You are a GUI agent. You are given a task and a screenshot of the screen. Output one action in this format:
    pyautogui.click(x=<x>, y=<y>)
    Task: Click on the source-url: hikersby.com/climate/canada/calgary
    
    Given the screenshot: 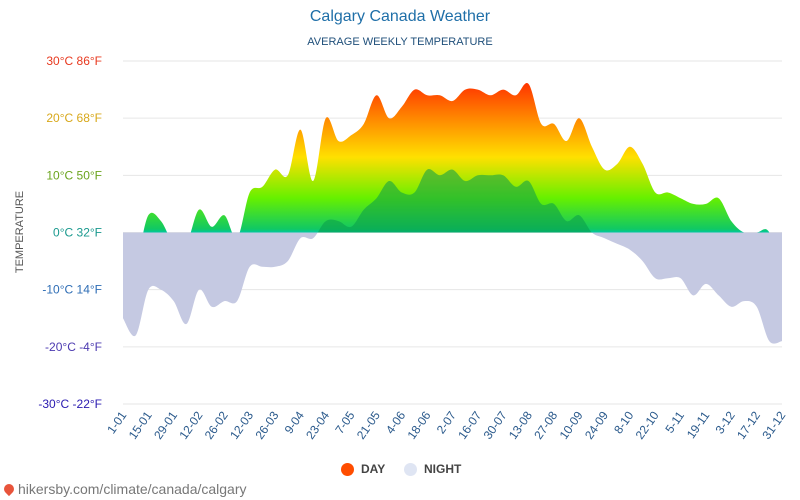 What is the action you would take?
    pyautogui.click(x=132, y=489)
    